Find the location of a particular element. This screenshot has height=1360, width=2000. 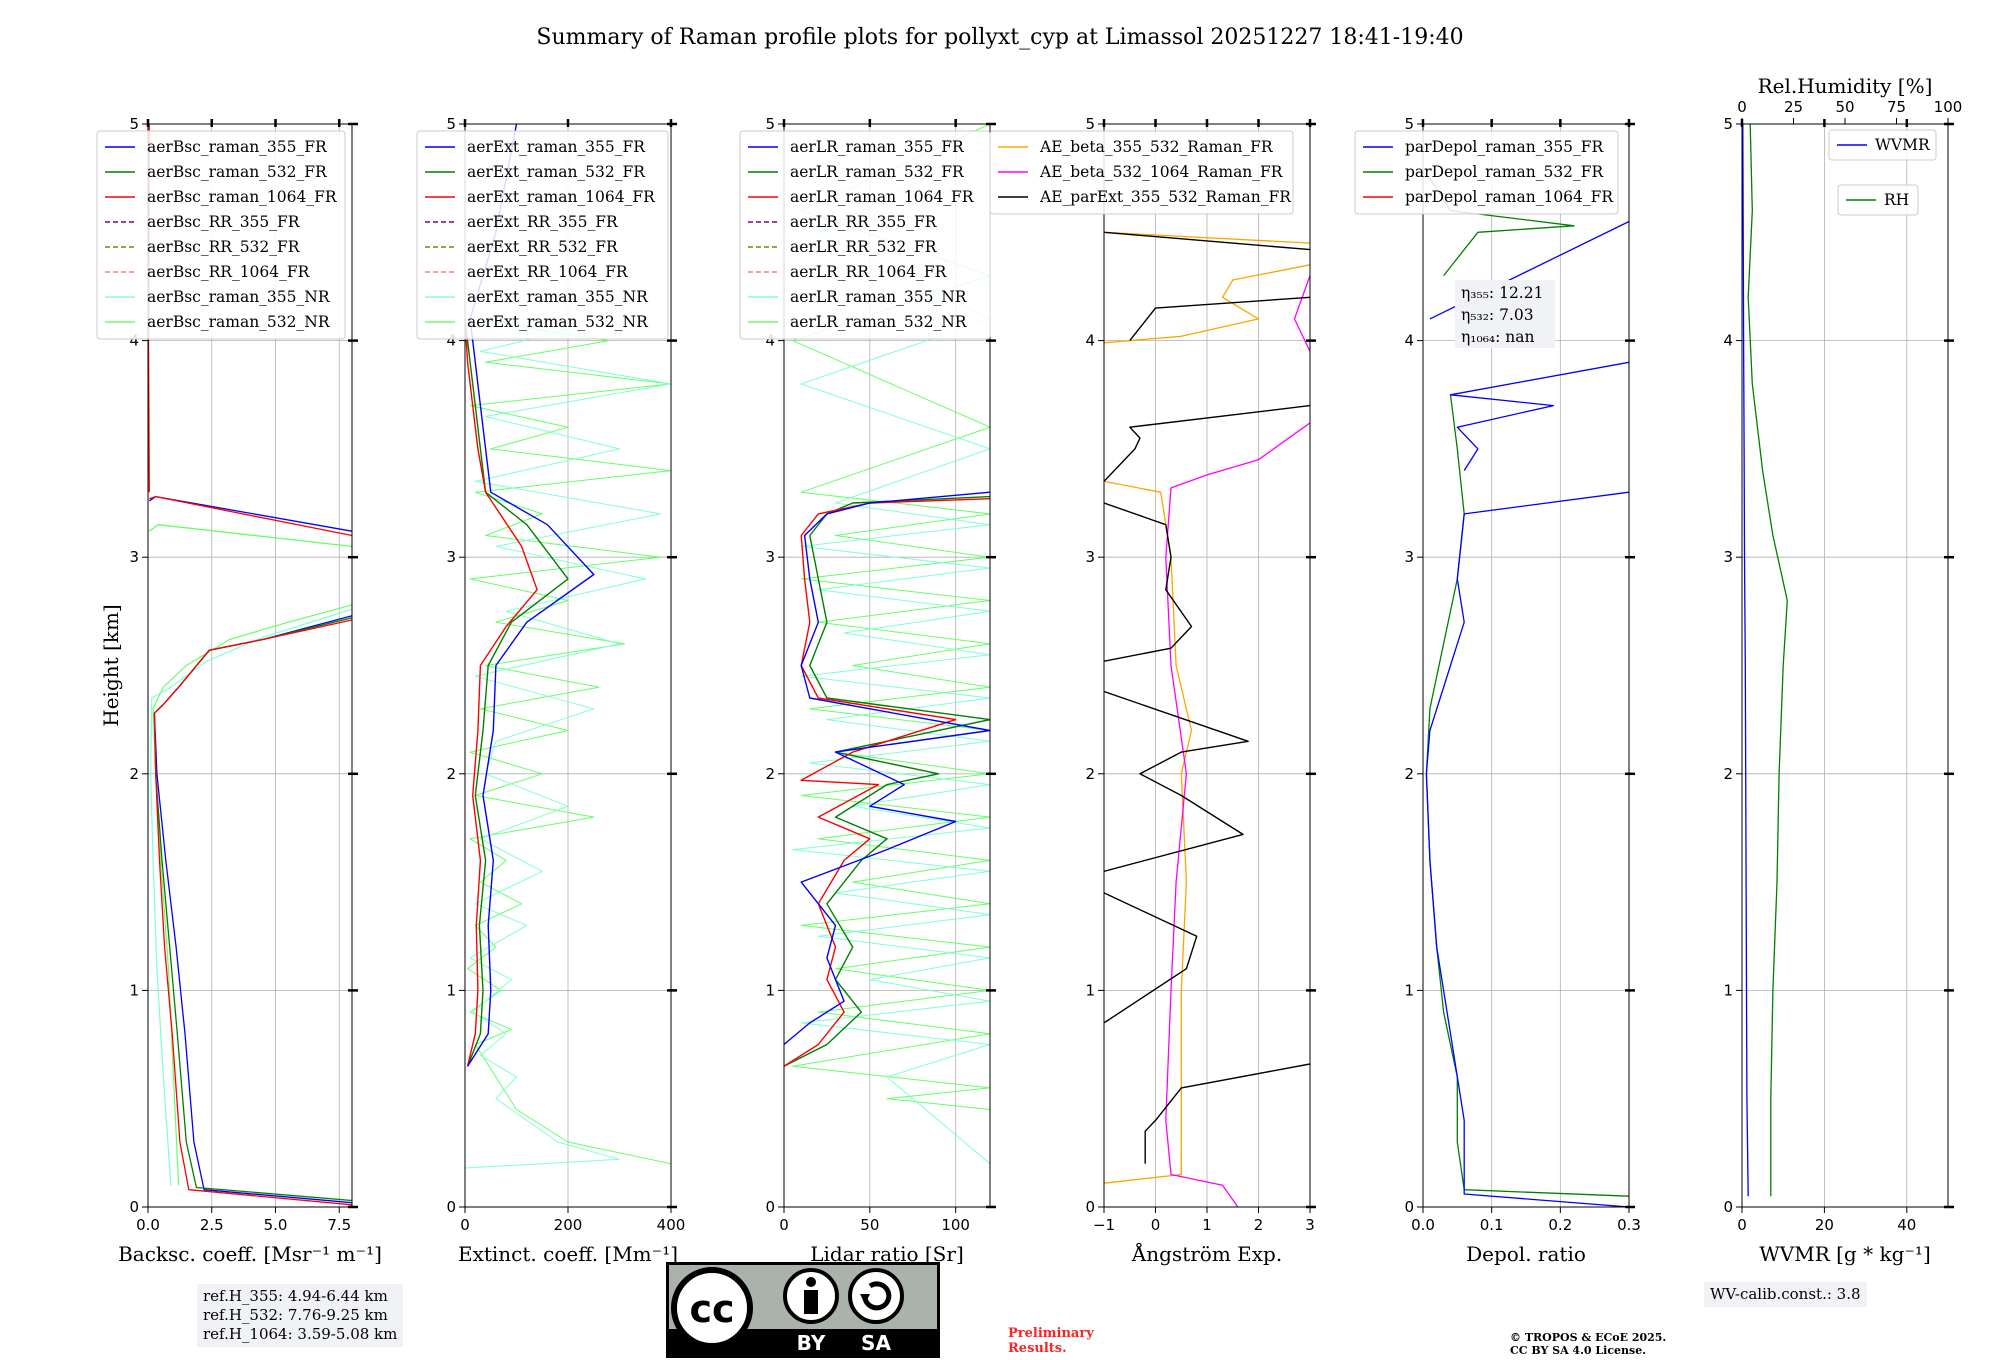

share-alike-arrowhead is located at coordinates (865, 1299).